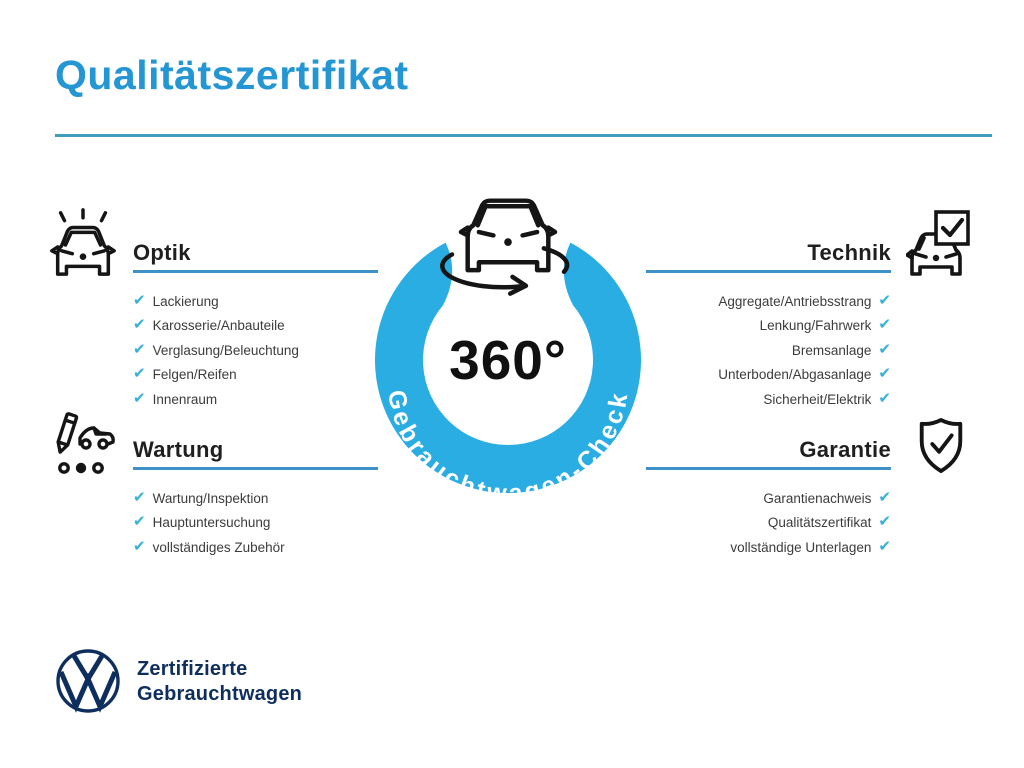 This screenshot has height=768, width=1024. I want to click on list-item: Bremsanlage ✔, so click(768, 350).